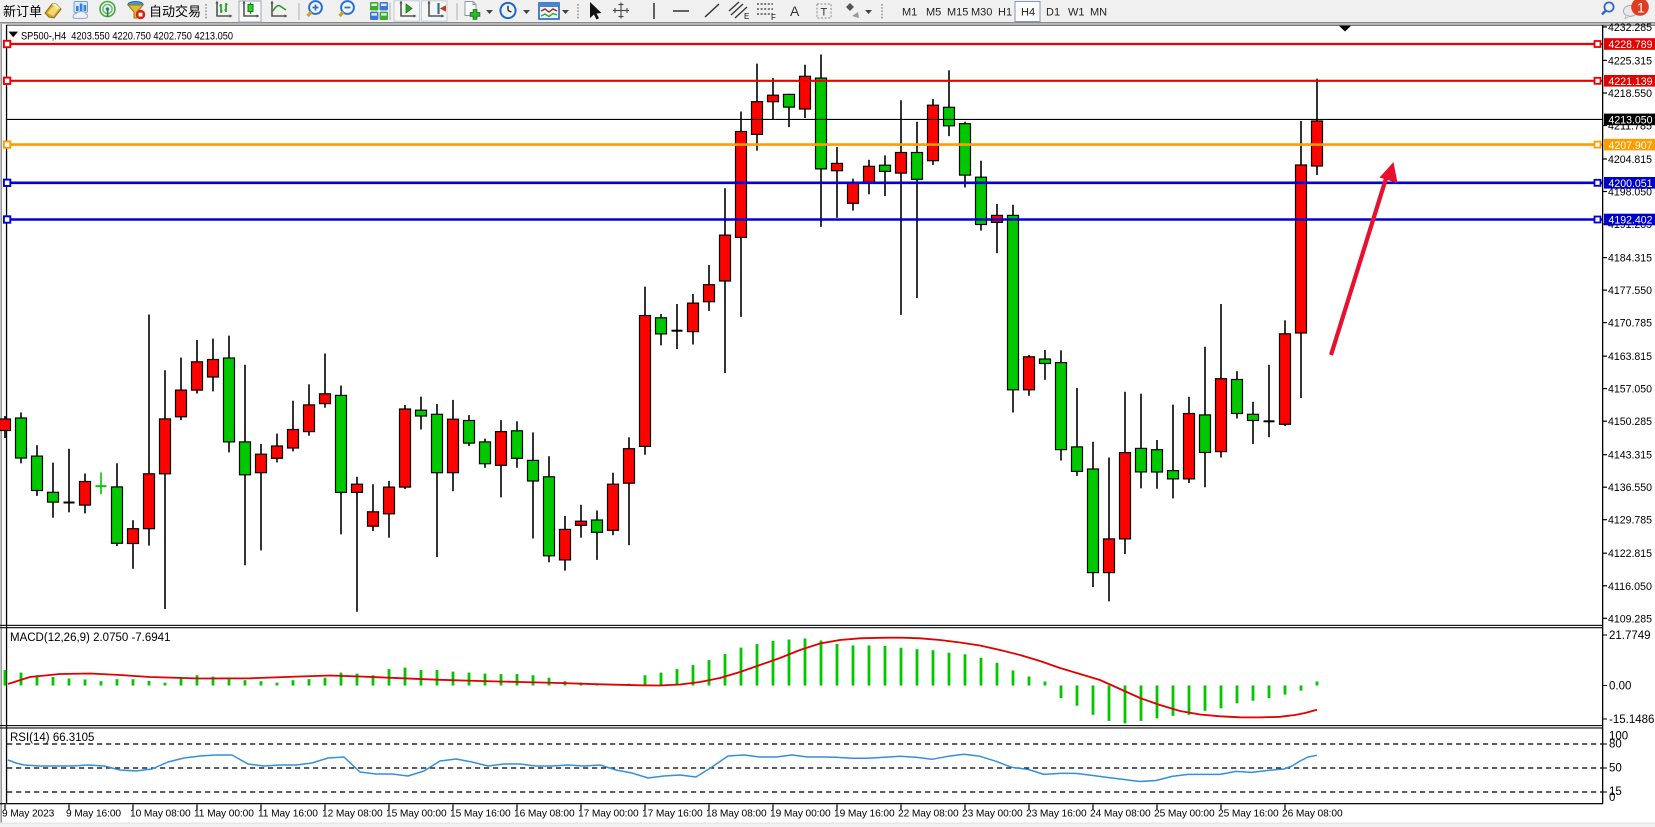 The image size is (1655, 827). Describe the element at coordinates (672, 814) in the screenshot. I see `svg-text: 17 May 16:00` at that location.